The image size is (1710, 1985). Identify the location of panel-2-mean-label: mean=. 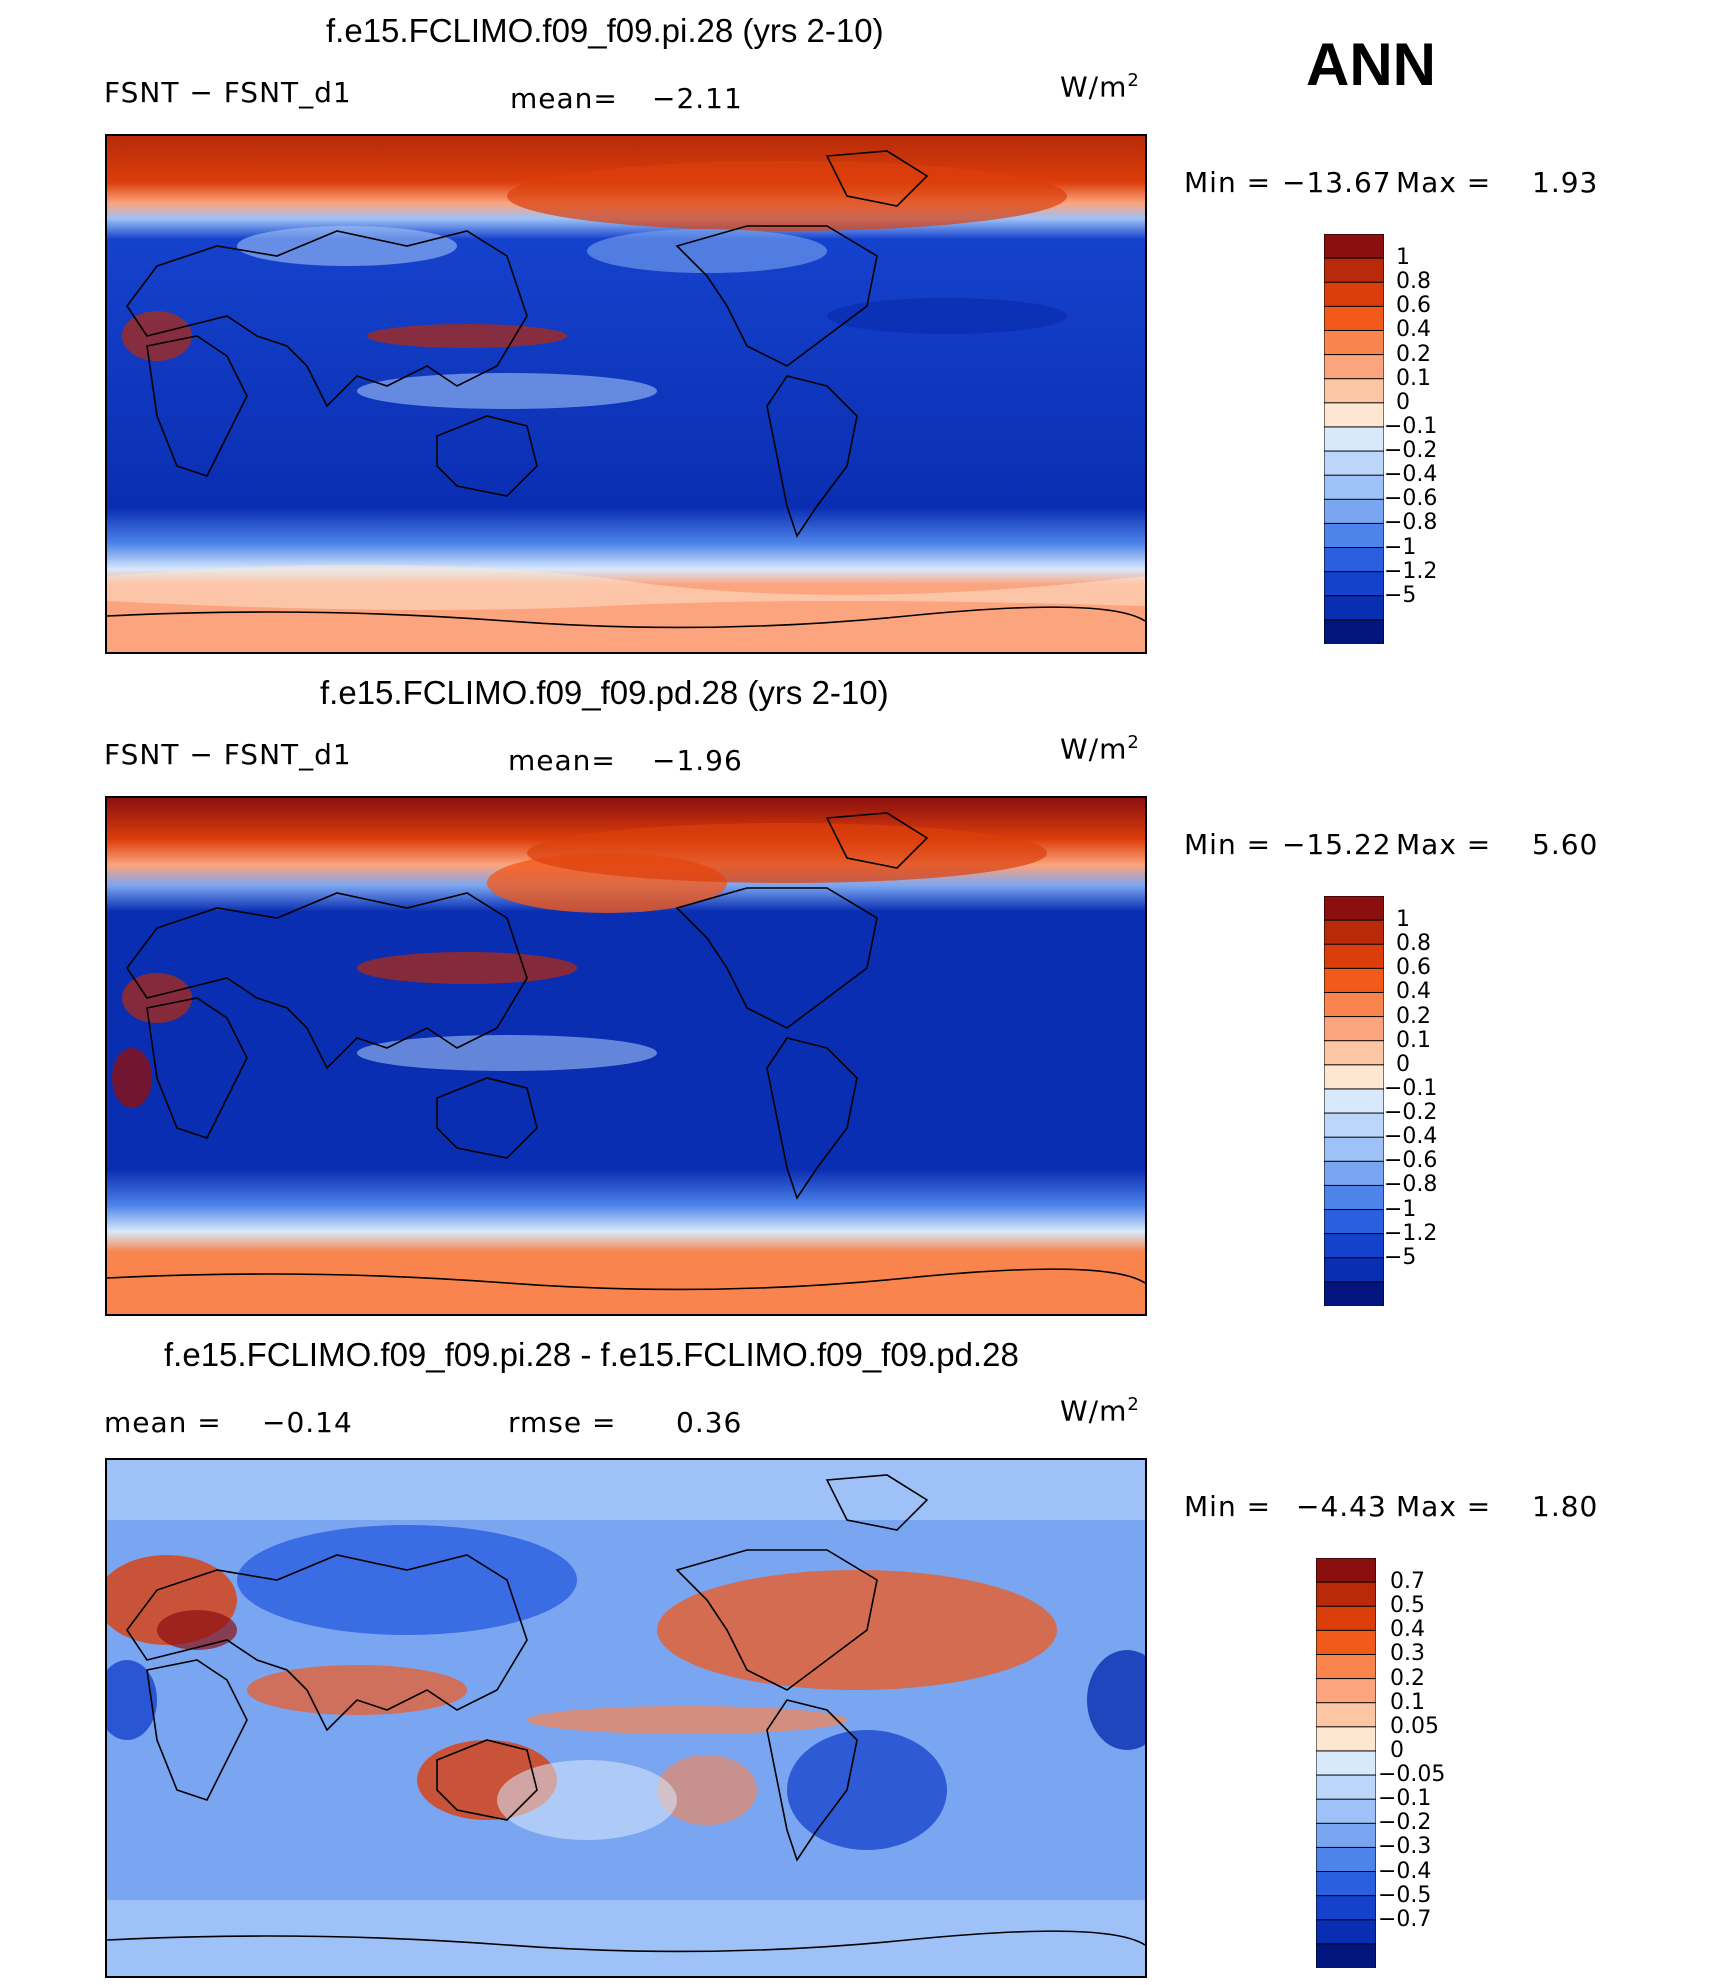
(562, 760).